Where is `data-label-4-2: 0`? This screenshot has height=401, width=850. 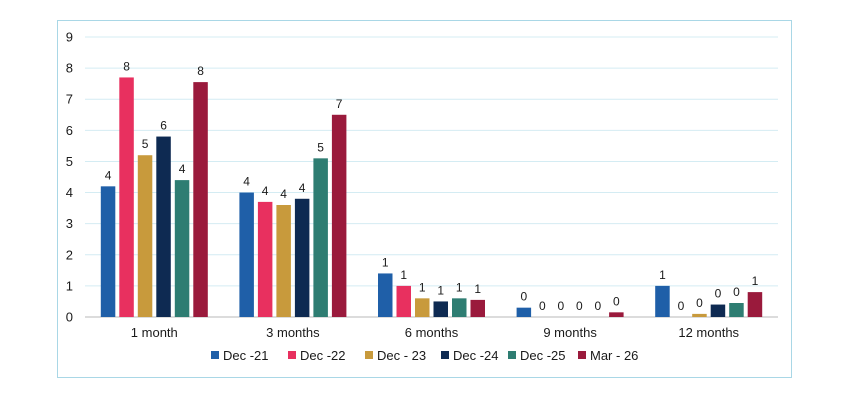 data-label-4-2: 0 is located at coordinates (542, 306).